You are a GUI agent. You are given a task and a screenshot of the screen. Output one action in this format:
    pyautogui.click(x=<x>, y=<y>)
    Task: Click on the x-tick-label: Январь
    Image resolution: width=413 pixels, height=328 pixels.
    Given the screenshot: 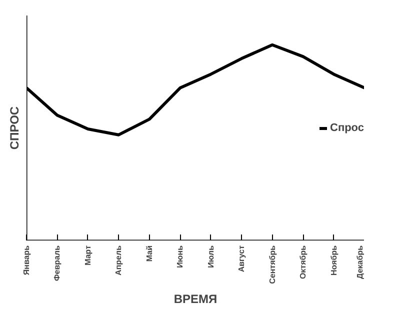 What is the action you would take?
    pyautogui.click(x=26, y=260)
    